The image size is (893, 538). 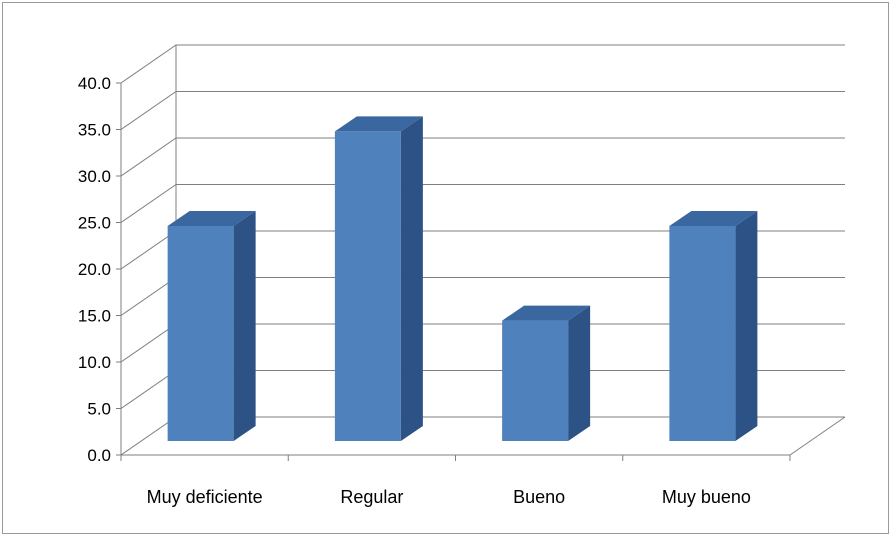 What do you see at coordinates (449, 497) in the screenshot?
I see `category-labels: Muy deficiente Regular Bueno Muy bueno` at bounding box center [449, 497].